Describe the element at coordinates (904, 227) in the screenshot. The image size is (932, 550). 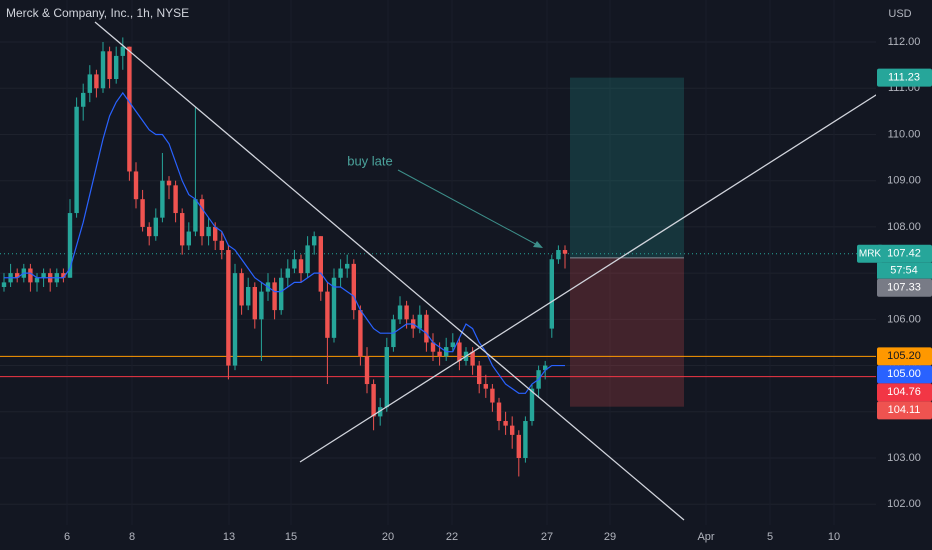
I see `y-tick-label: 108.00` at that location.